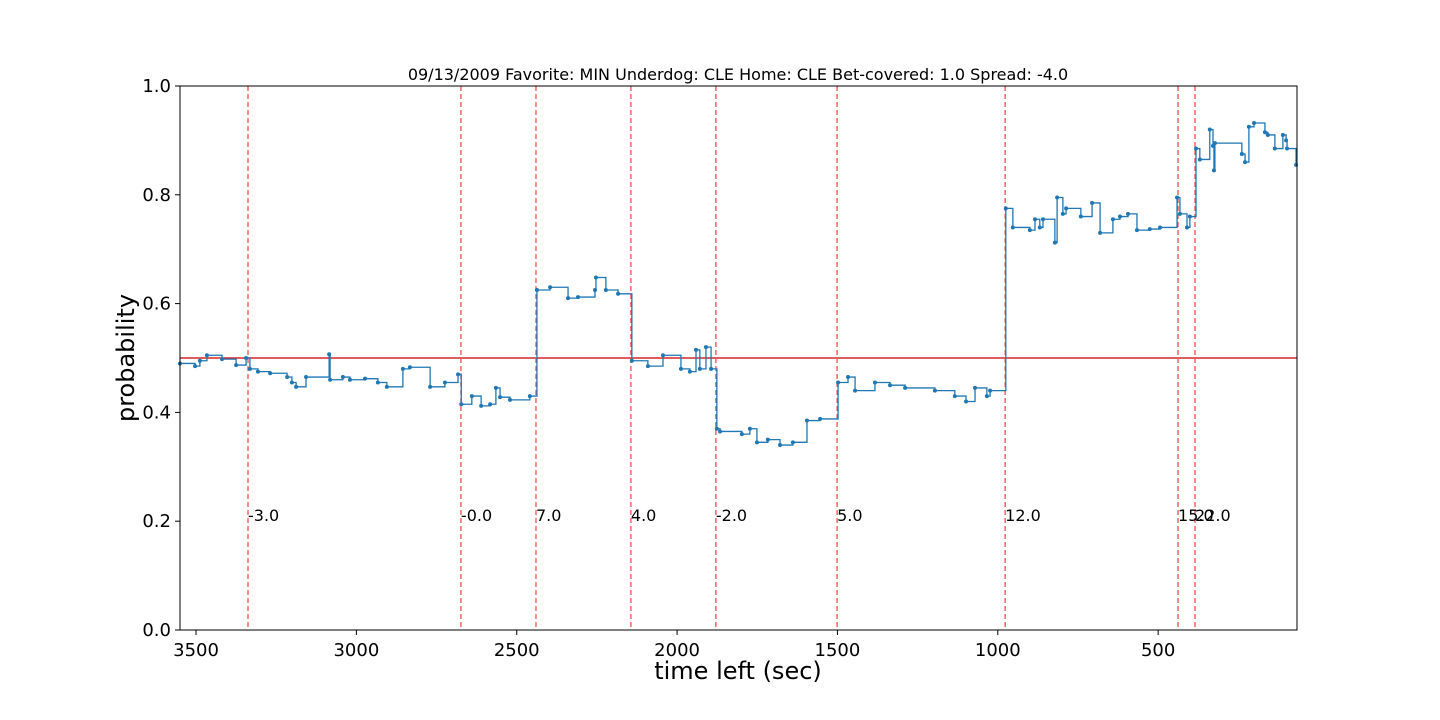 The width and height of the screenshot is (1440, 720). What do you see at coordinates (548, 515) in the screenshot?
I see `annotation: 7.0` at bounding box center [548, 515].